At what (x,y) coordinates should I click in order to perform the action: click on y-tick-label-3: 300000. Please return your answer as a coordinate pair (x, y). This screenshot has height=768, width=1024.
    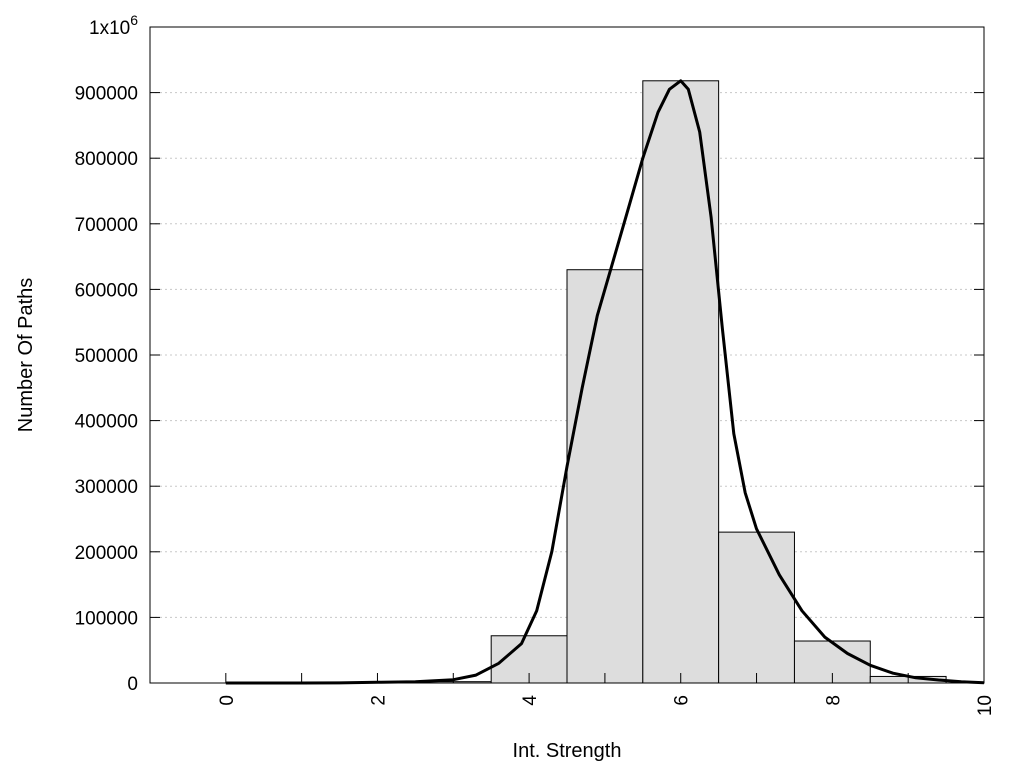
    Looking at the image, I should click on (106, 487).